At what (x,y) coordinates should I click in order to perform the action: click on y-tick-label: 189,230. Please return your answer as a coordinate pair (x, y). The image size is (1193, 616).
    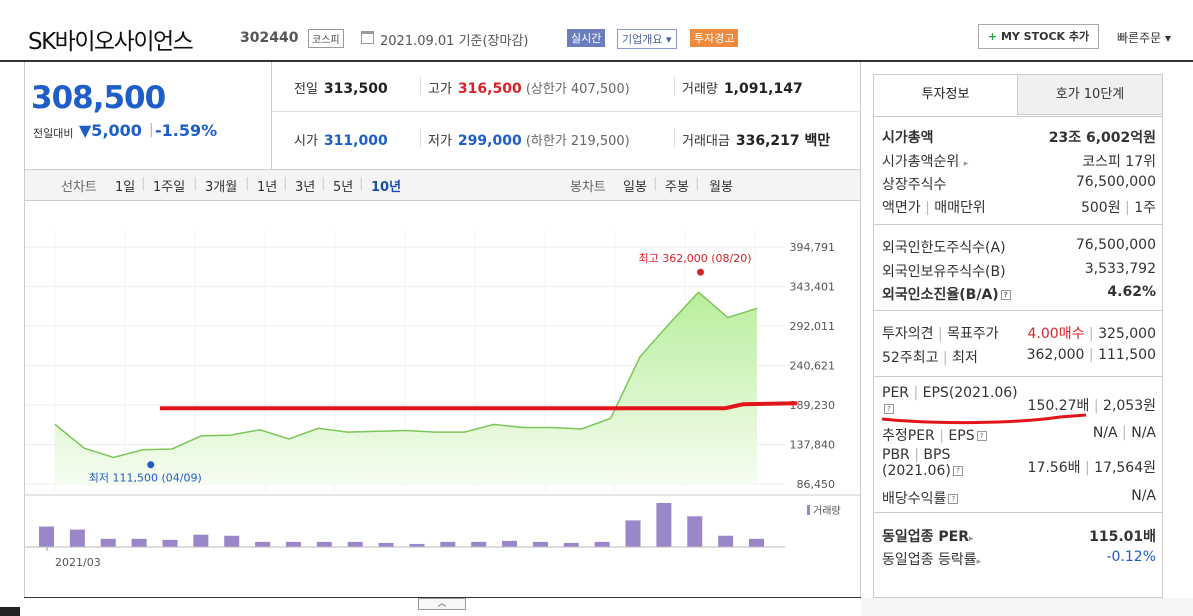
    Looking at the image, I should click on (813, 405).